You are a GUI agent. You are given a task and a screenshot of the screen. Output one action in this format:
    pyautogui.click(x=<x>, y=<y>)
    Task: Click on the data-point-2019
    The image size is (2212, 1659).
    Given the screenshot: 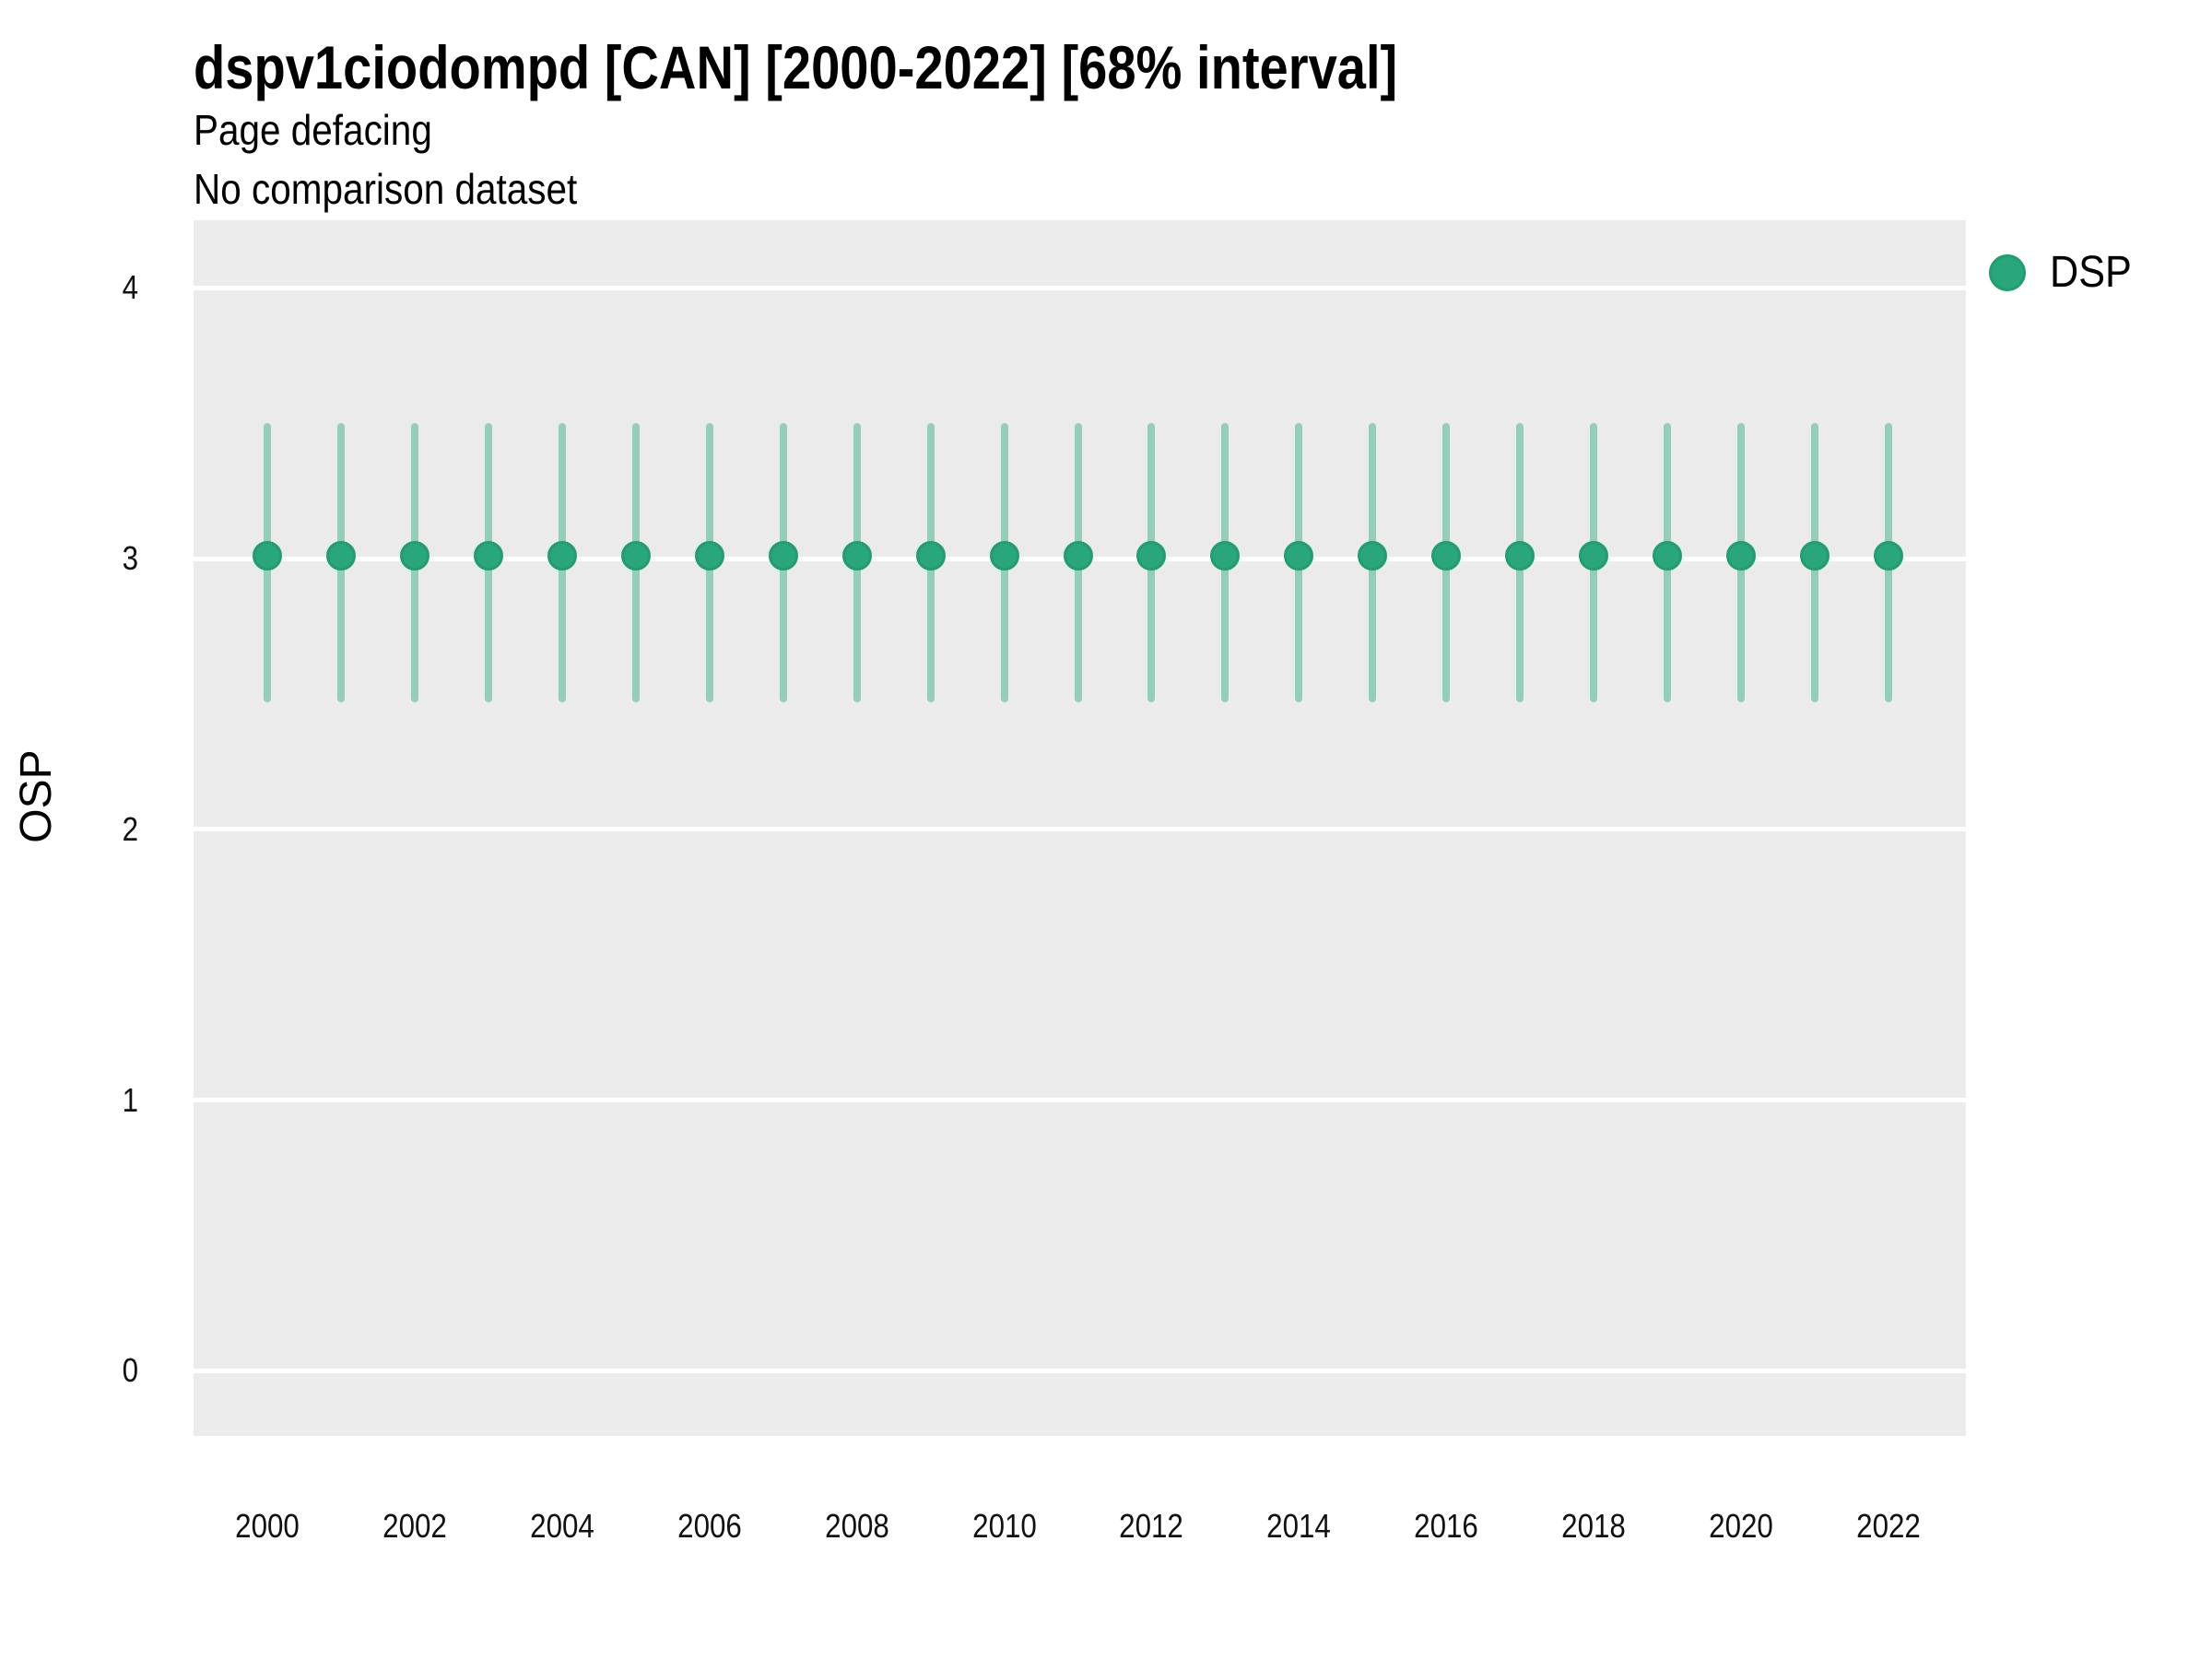 What is the action you would take?
    pyautogui.click(x=1668, y=556)
    